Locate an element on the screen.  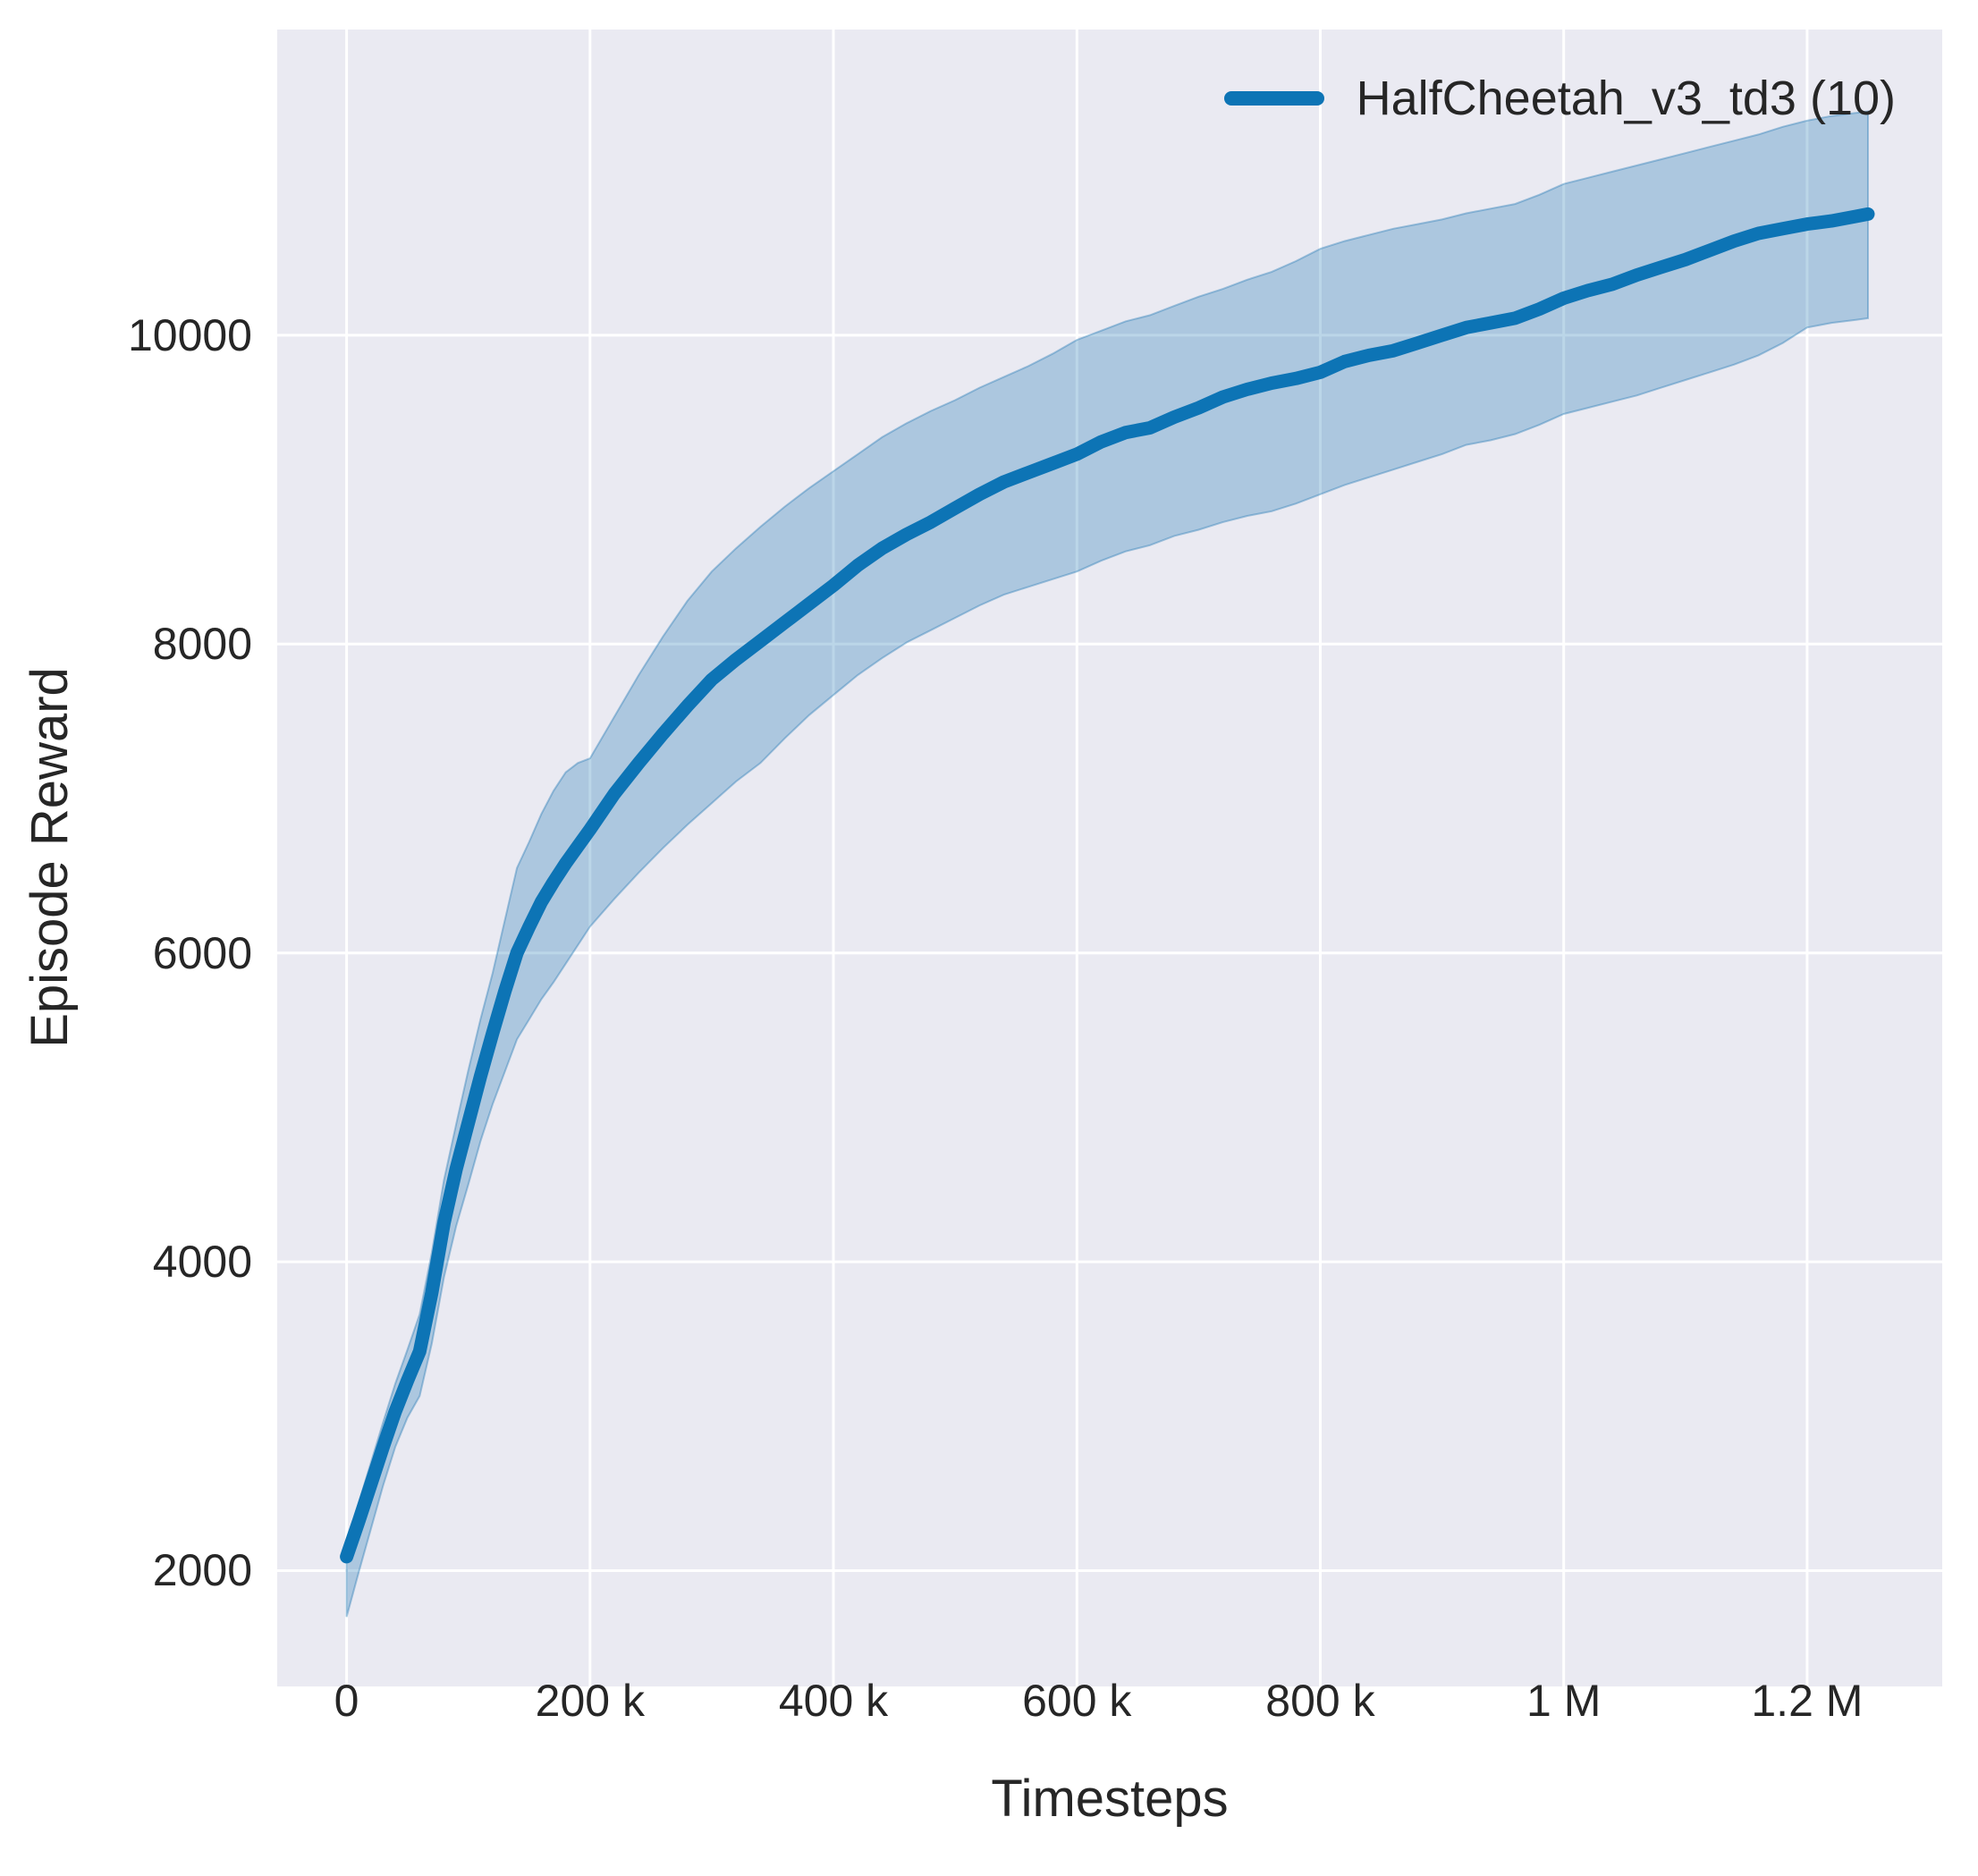
legend: HalfCheetah_v3_td3 (10) is located at coordinates (1559, 99).